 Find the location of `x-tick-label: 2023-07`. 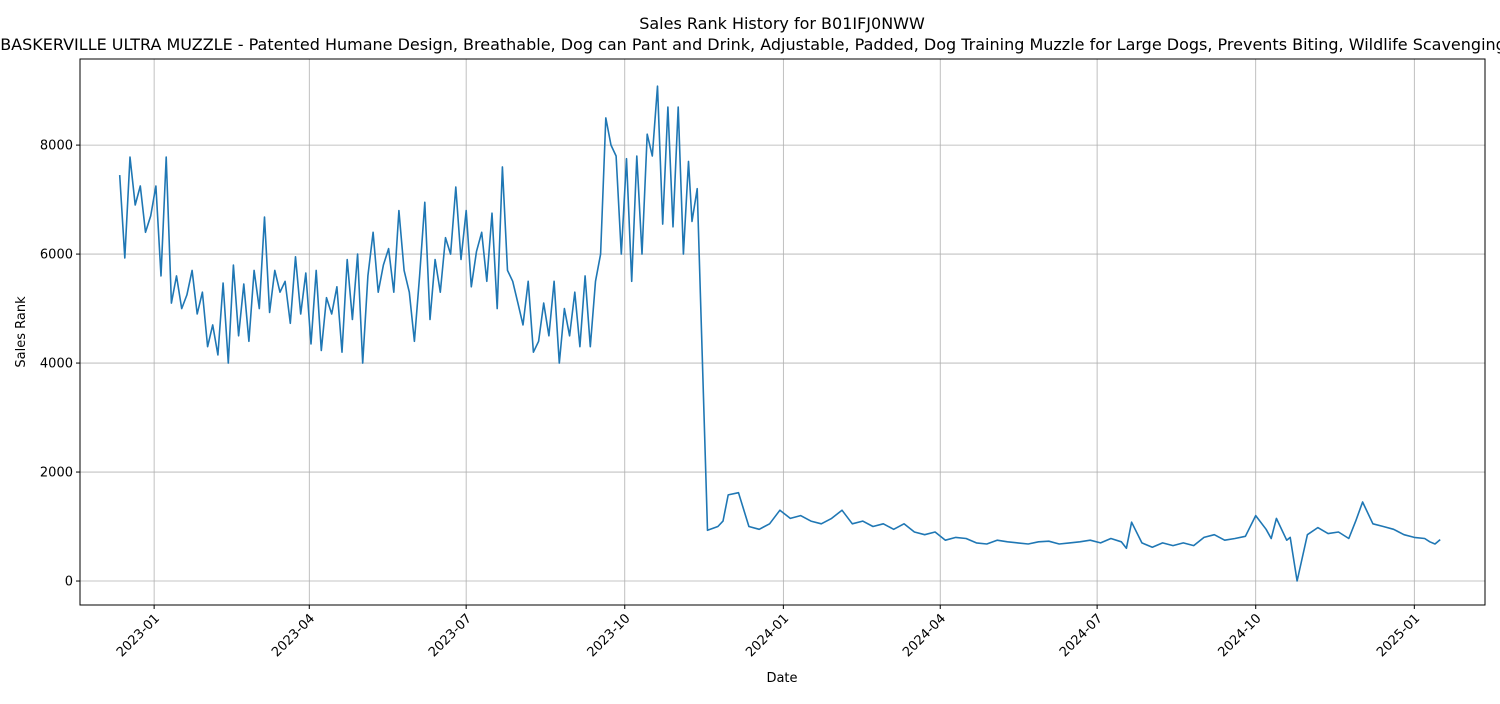

x-tick-label: 2023-07 is located at coordinates (450, 635).